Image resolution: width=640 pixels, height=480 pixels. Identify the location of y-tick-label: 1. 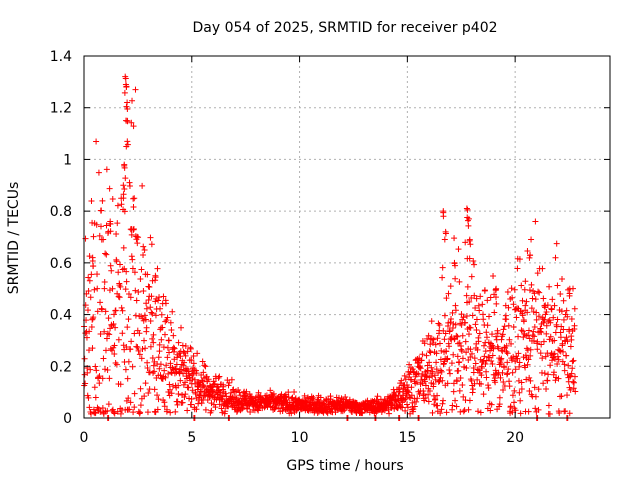
(67, 160).